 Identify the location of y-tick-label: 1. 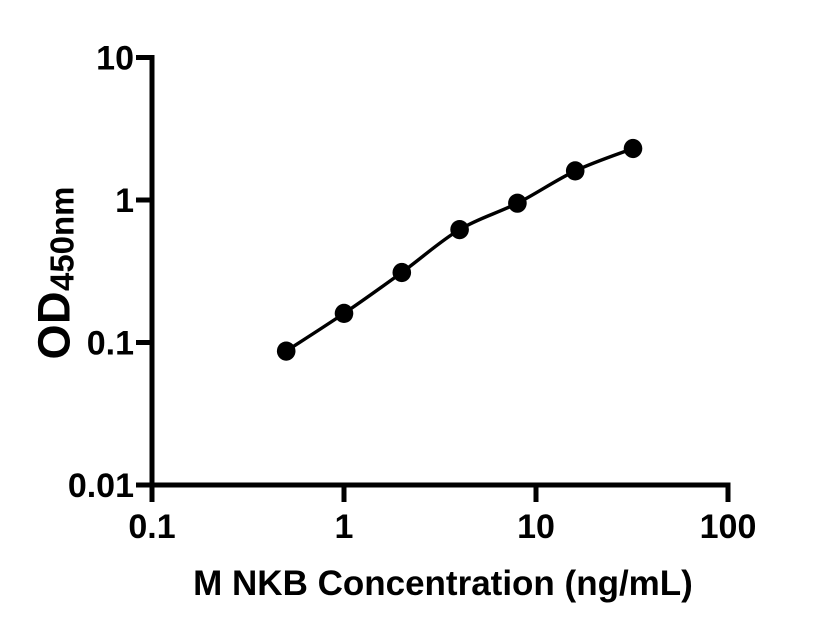
(124, 201).